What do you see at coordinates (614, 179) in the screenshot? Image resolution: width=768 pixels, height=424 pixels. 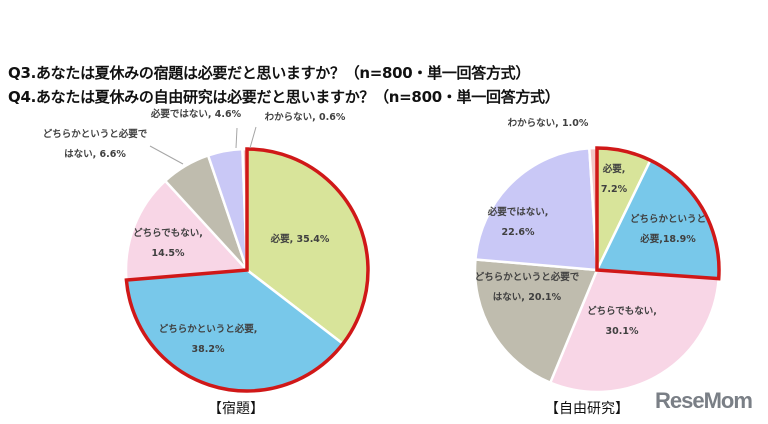 I see `data-label: 必要, 7.2%` at bounding box center [614, 179].